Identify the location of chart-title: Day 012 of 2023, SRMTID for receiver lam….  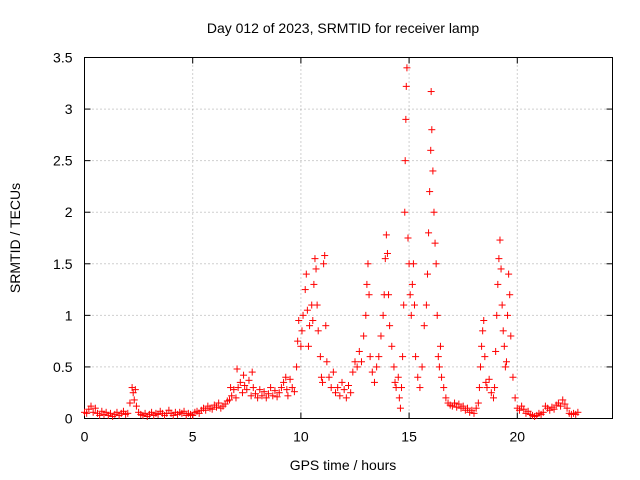
(343, 28).